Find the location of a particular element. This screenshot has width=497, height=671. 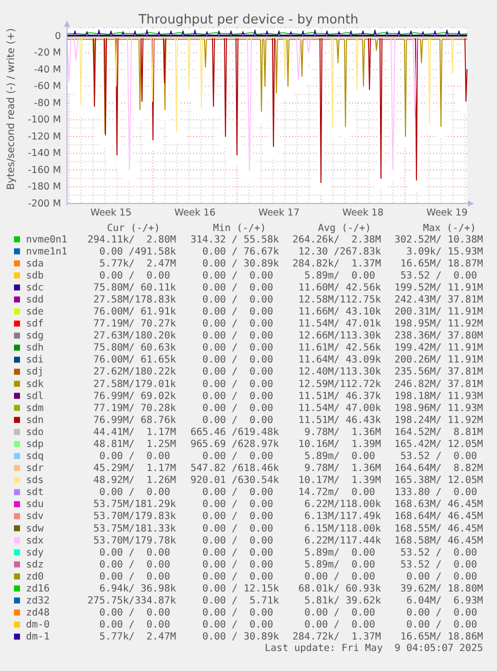

text: 199.52M/ 11.91M is located at coordinates (439, 287).